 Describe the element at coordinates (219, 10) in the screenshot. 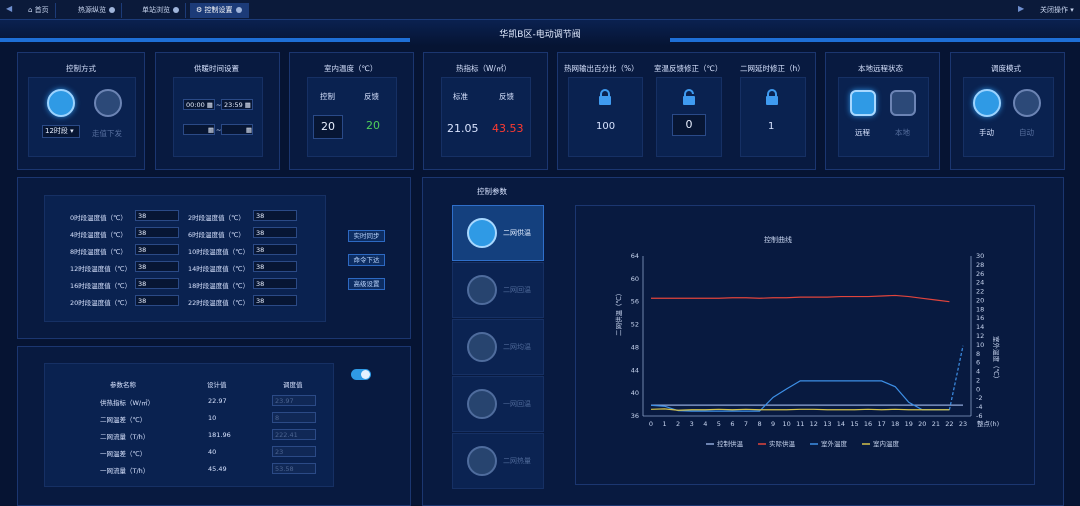

I see `tab-control-settings: ⚙ 控制设置` at that location.